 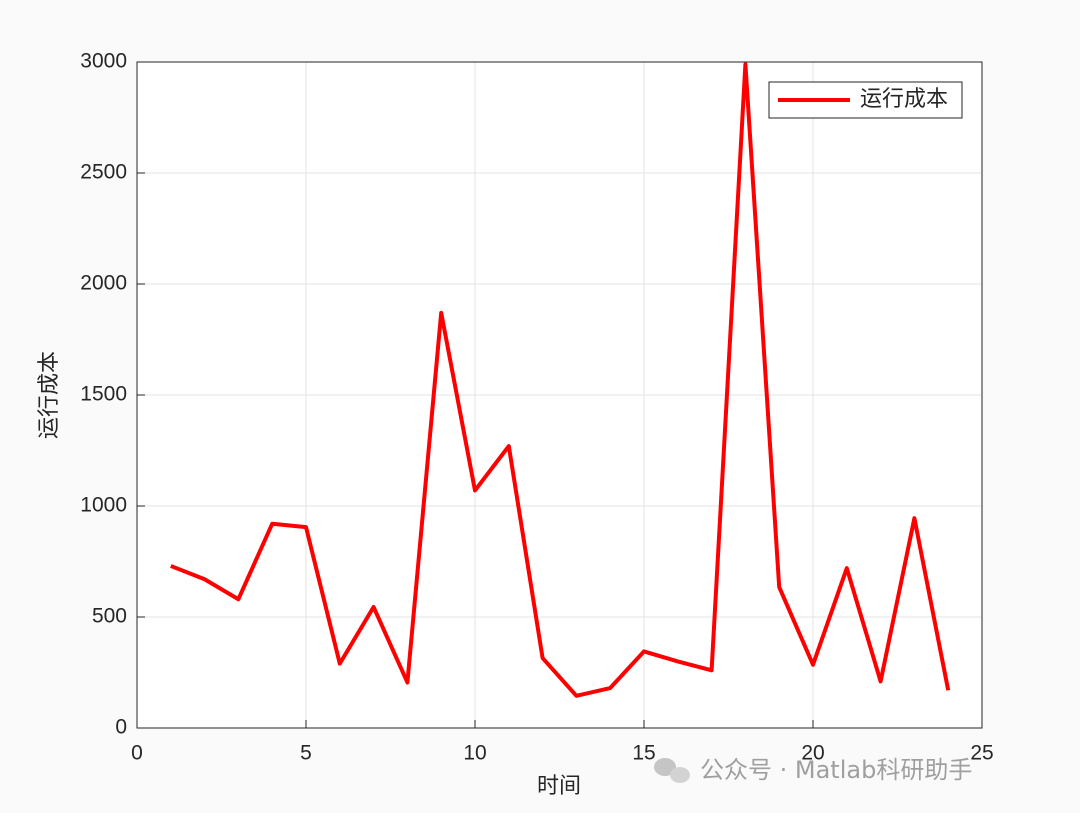 What do you see at coordinates (306, 753) in the screenshot?
I see `x-tick-label: 5` at bounding box center [306, 753].